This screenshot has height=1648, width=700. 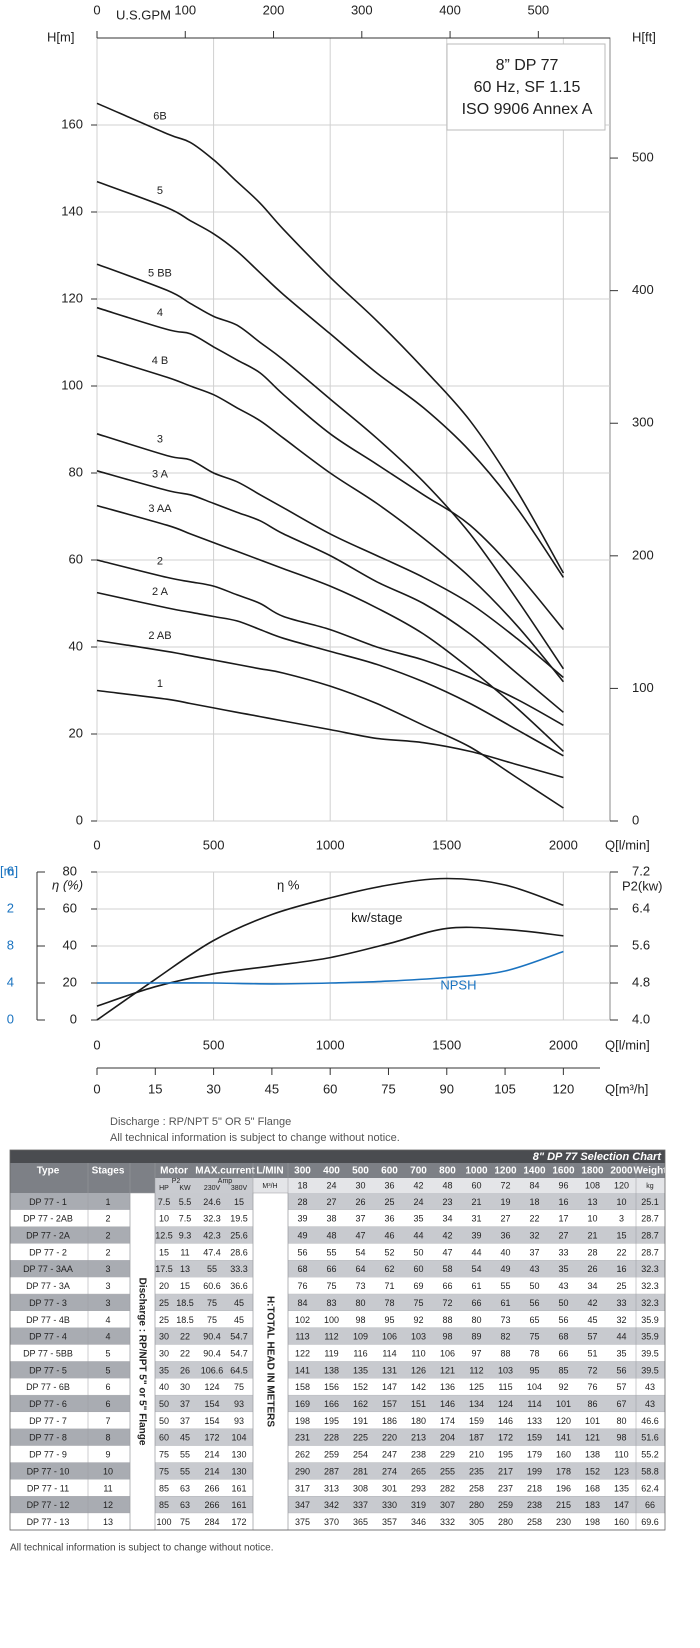 I want to click on table-cell: 228, so click(x=331, y=1438).